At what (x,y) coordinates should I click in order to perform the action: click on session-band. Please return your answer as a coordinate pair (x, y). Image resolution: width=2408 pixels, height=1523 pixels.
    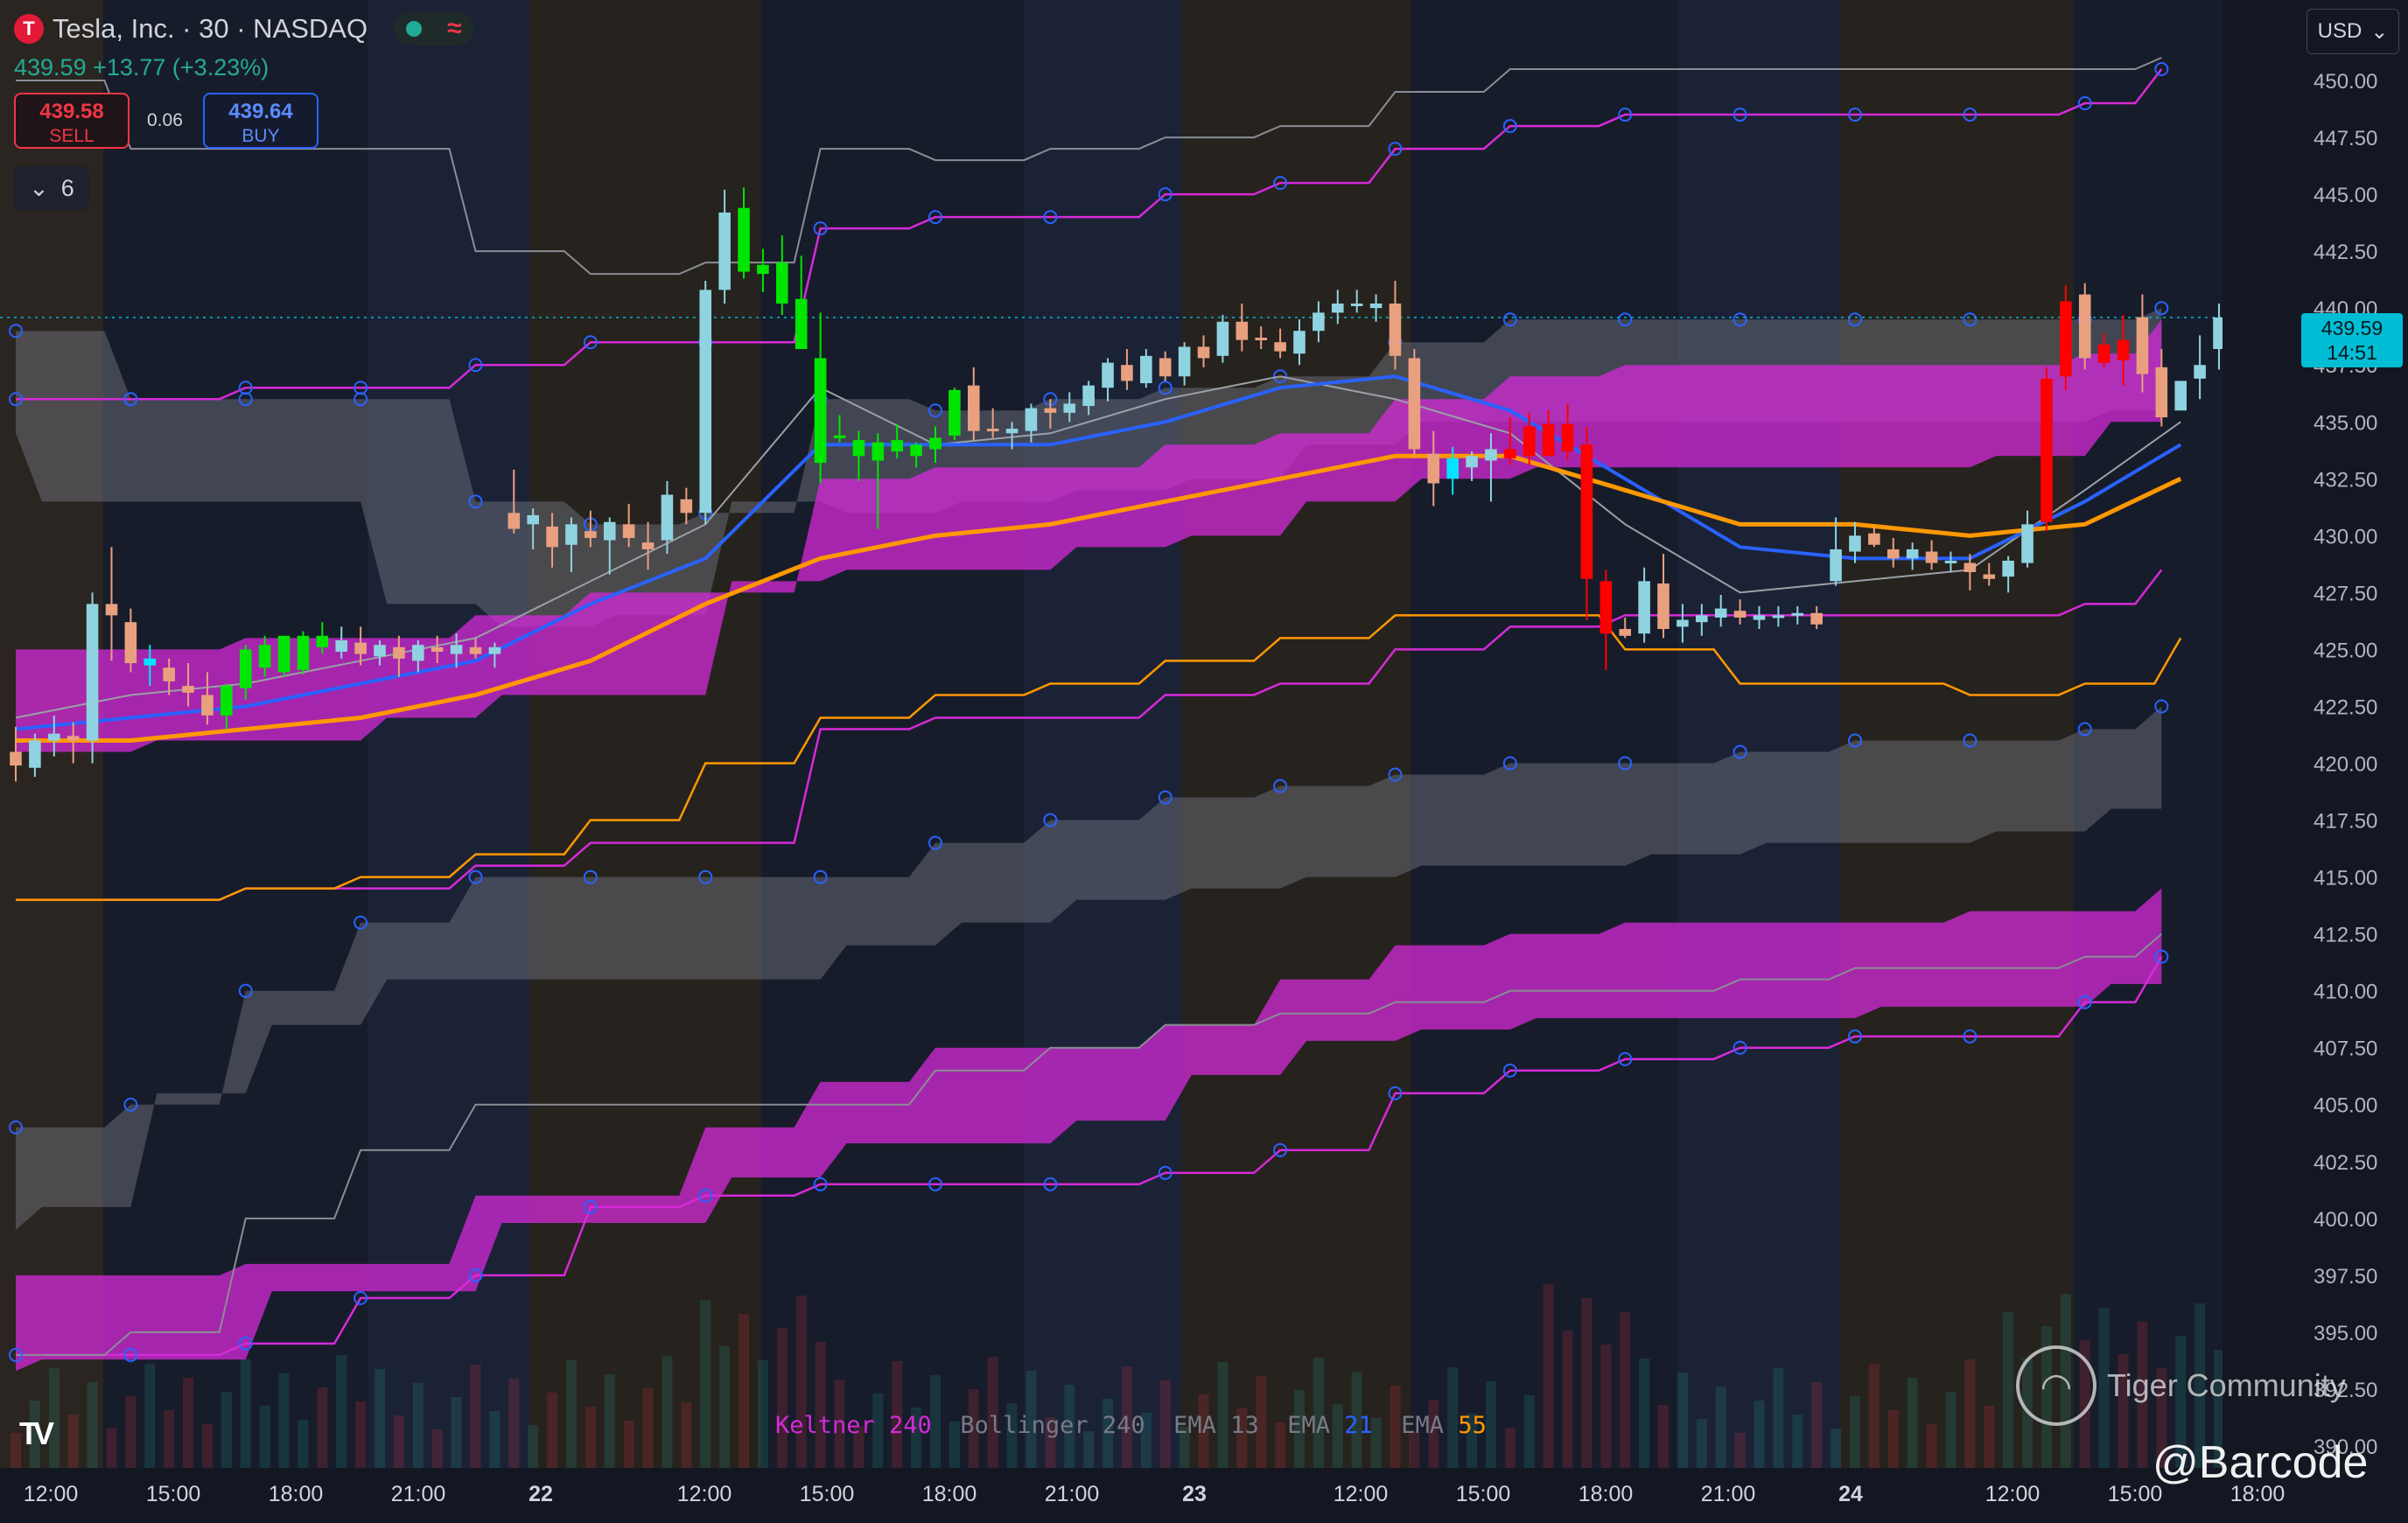
    Looking at the image, I should click on (1956, 734).